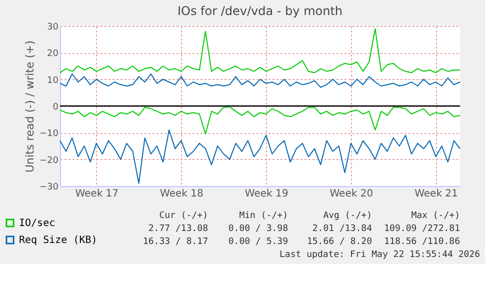 This screenshot has width=497, height=287. I want to click on text: Min (-/+), so click(263, 216).